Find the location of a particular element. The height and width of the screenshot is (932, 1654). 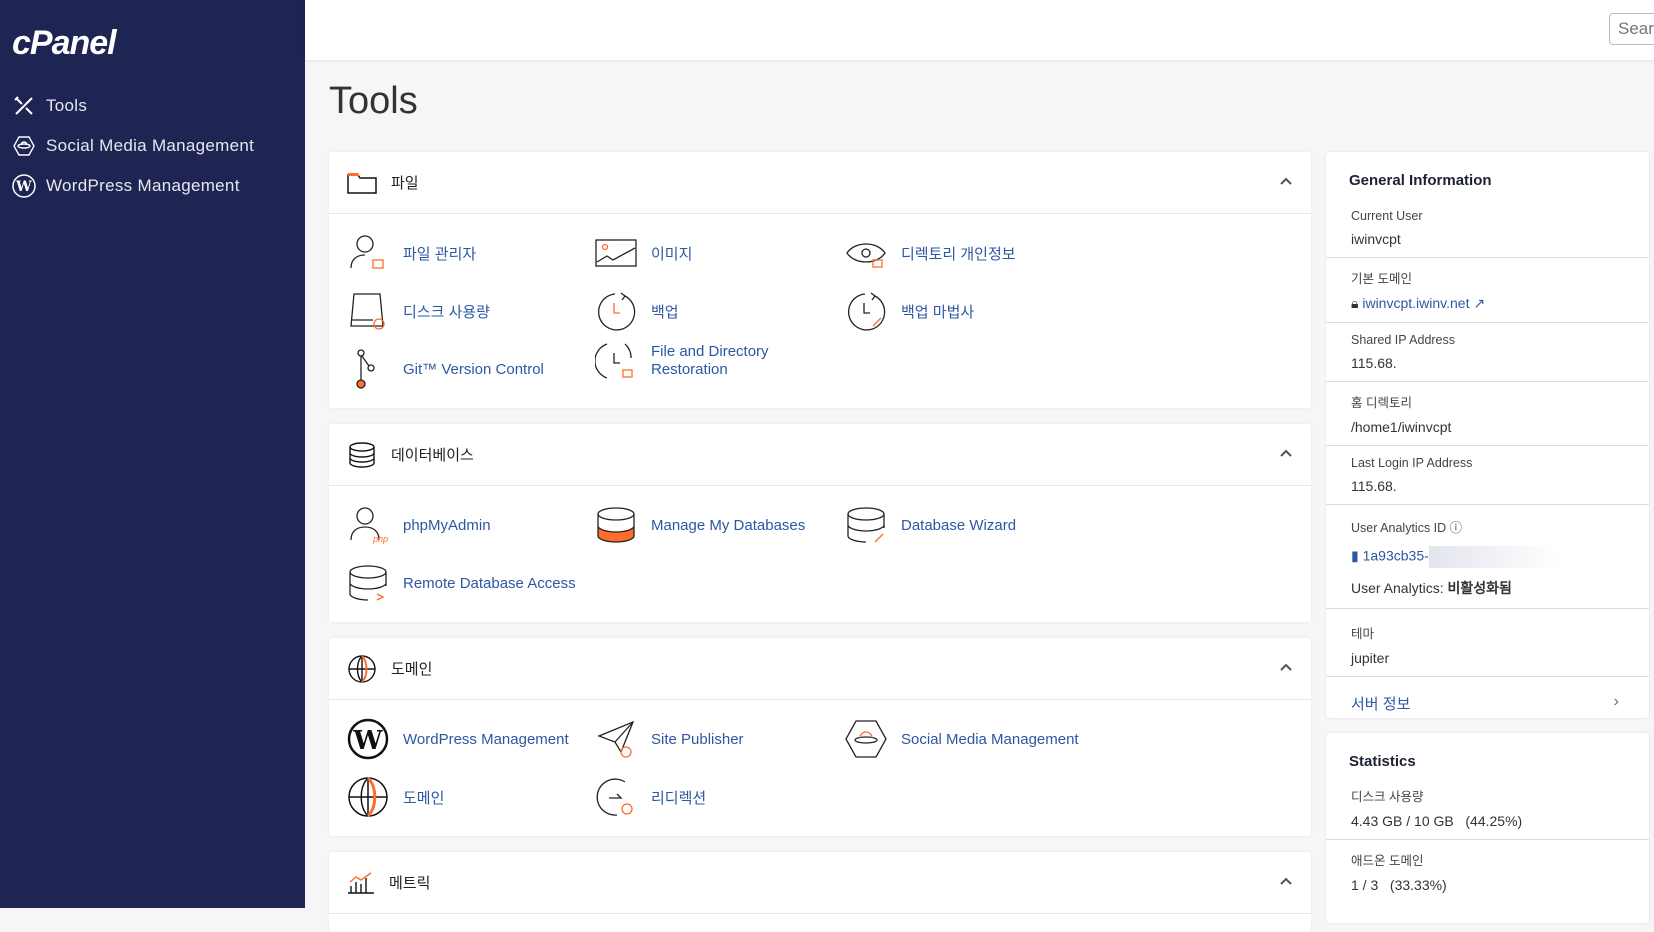

tool-domains: 도메인 is located at coordinates (395, 797).